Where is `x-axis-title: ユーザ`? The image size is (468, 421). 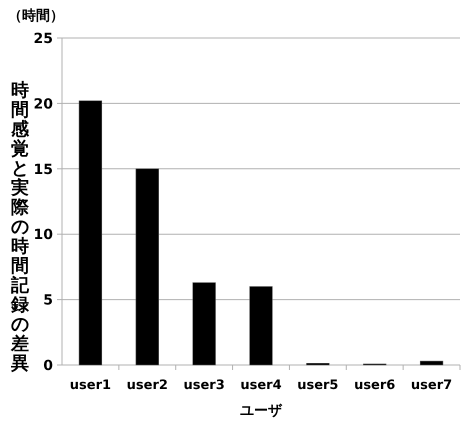 x-axis-title: ユーザ is located at coordinates (261, 411).